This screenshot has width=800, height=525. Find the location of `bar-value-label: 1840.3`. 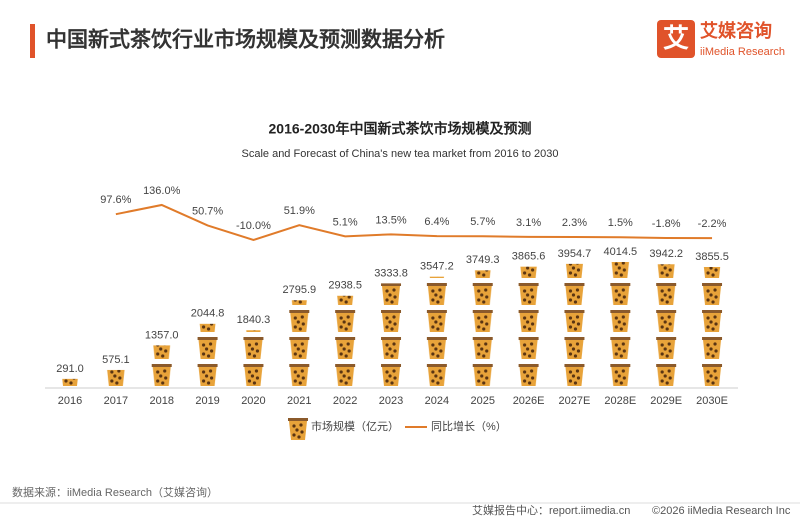

bar-value-label: 1840.3 is located at coordinates (254, 320).